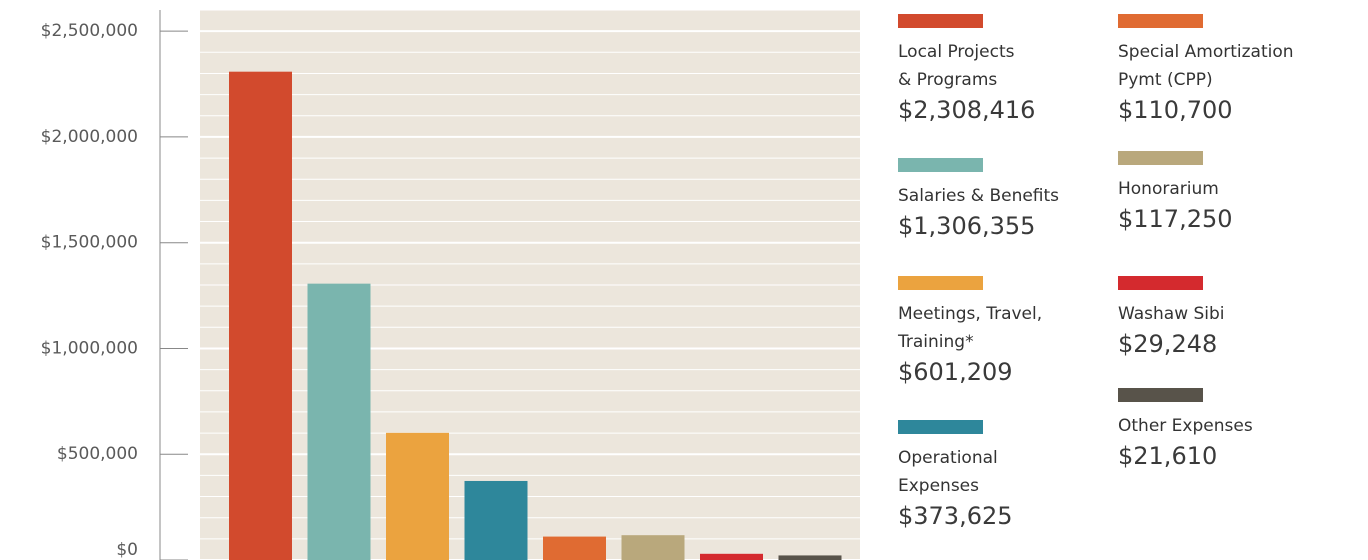 The height and width of the screenshot is (560, 1368). Describe the element at coordinates (948, 472) in the screenshot. I see `legend-label: Operational Expenses` at that location.